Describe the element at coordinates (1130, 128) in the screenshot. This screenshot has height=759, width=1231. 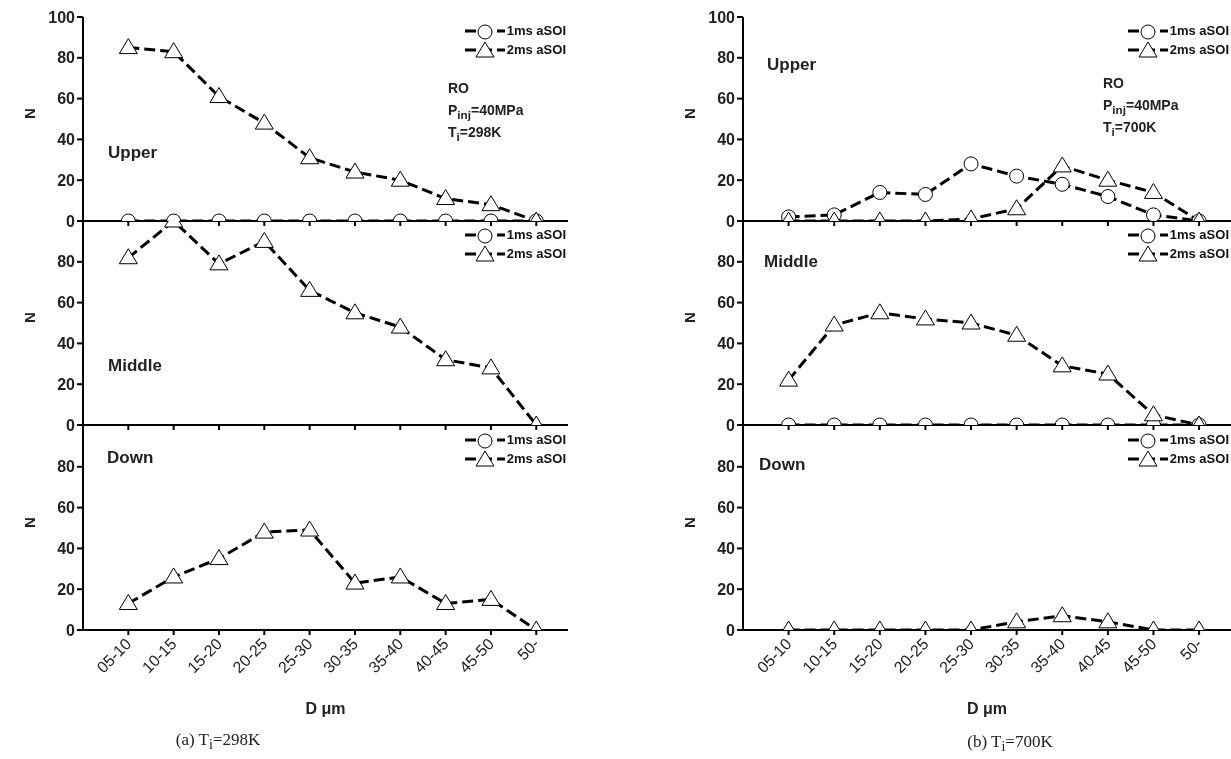
I see `annotation: T$_{i}$=700K` at that location.